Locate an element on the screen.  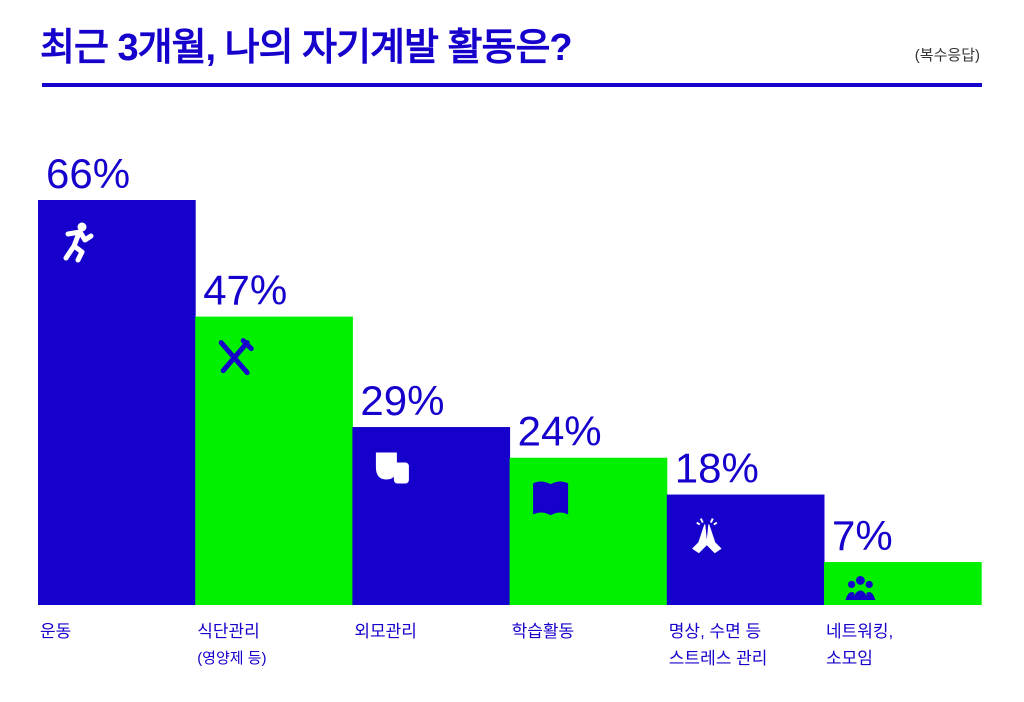
utensils-icon is located at coordinates (236, 357).